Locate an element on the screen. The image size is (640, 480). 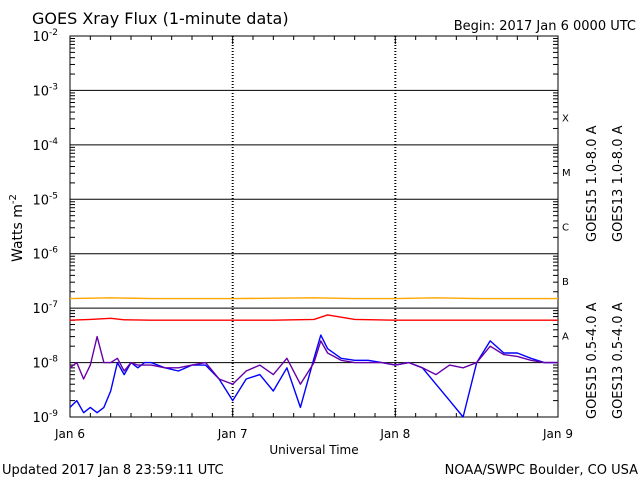
y-tick-label: 10⁻⁹ is located at coordinates (45, 417).